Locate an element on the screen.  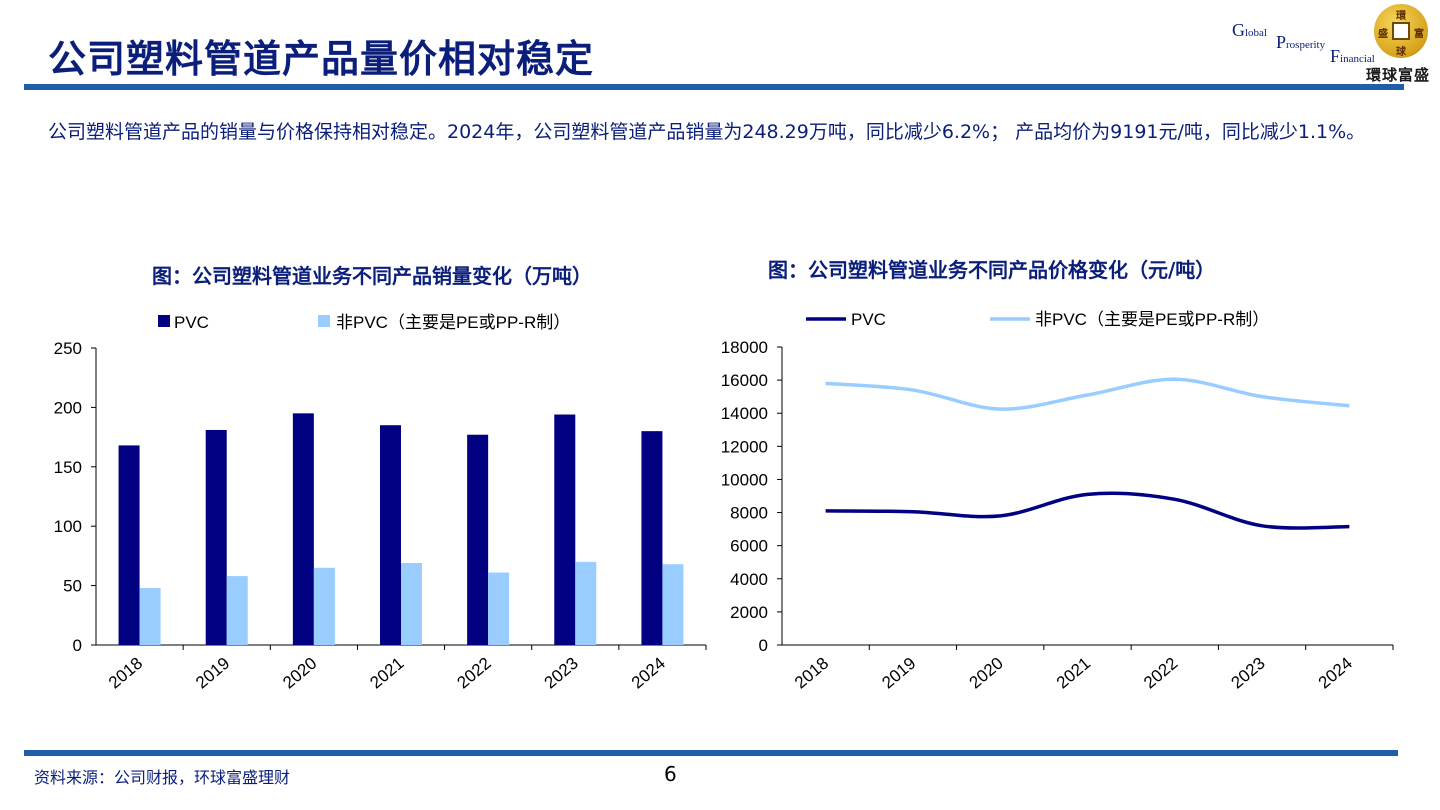
logo-chinese-name: 環球富盛 is located at coordinates (1398, 75).